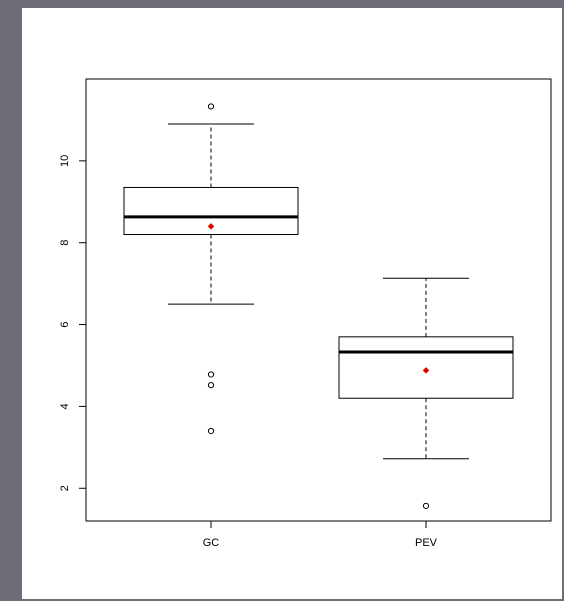 The image size is (564, 601). I want to click on x-tick-label: GC, so click(211, 543).